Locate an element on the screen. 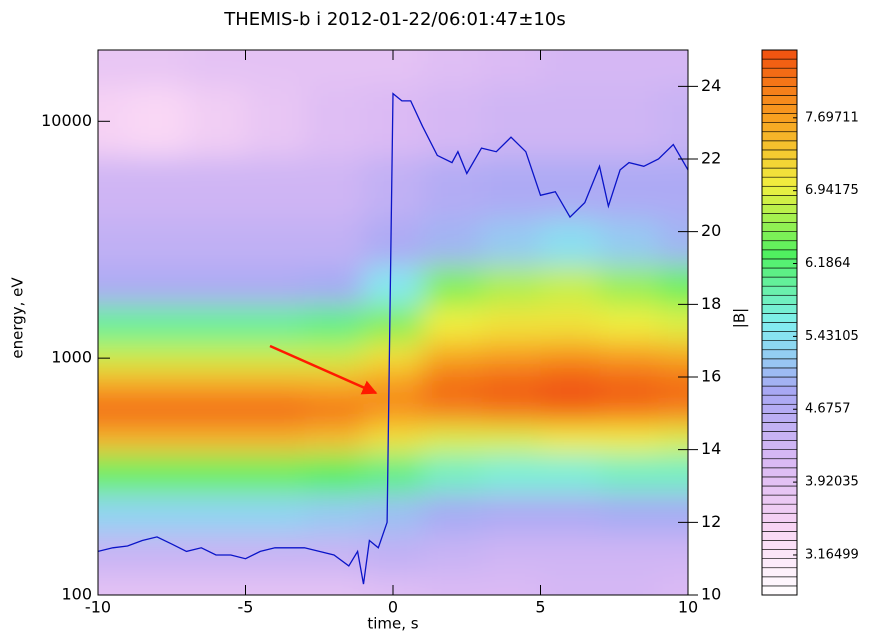  x-tick-label: -10 is located at coordinates (98, 607).